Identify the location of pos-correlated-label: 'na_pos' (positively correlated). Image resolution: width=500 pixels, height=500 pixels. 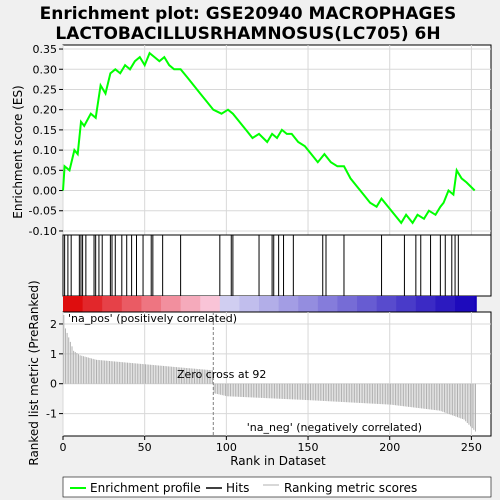
(152, 318).